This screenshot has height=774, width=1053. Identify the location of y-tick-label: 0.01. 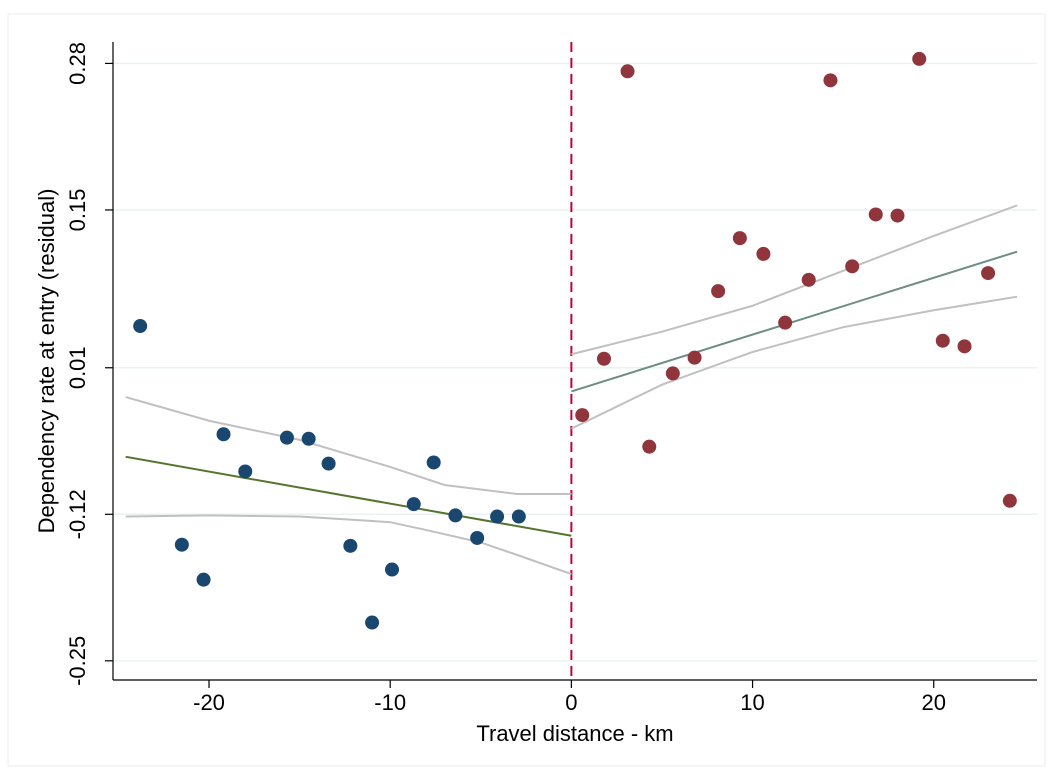
(77, 367).